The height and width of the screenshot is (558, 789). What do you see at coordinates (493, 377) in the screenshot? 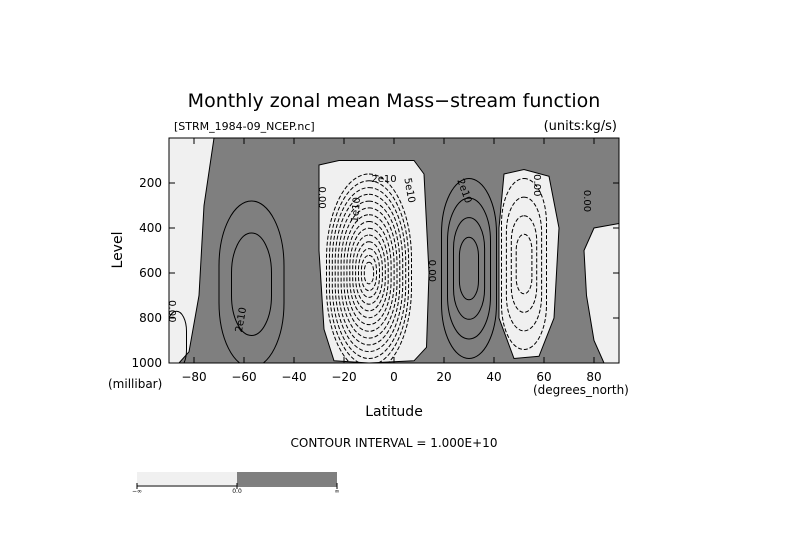
I see `x-tick-label: 40` at bounding box center [493, 377].